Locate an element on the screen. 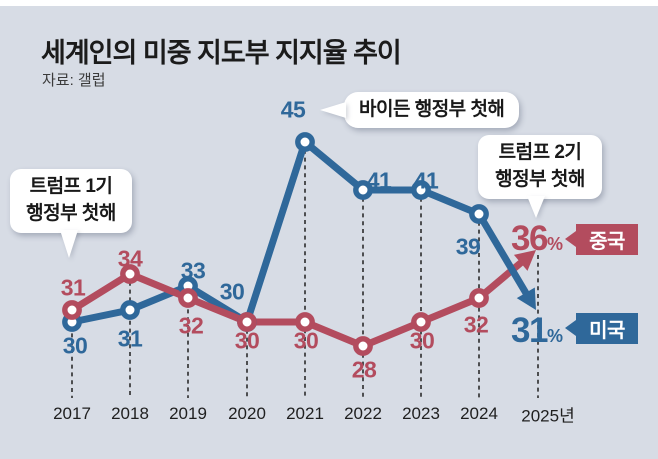 This screenshot has height=459, width=658. final-value-usa: 31% is located at coordinates (537, 331).